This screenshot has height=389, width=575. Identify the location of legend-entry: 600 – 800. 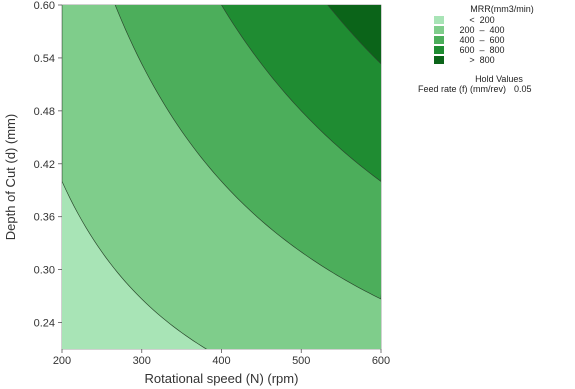
(493, 50).